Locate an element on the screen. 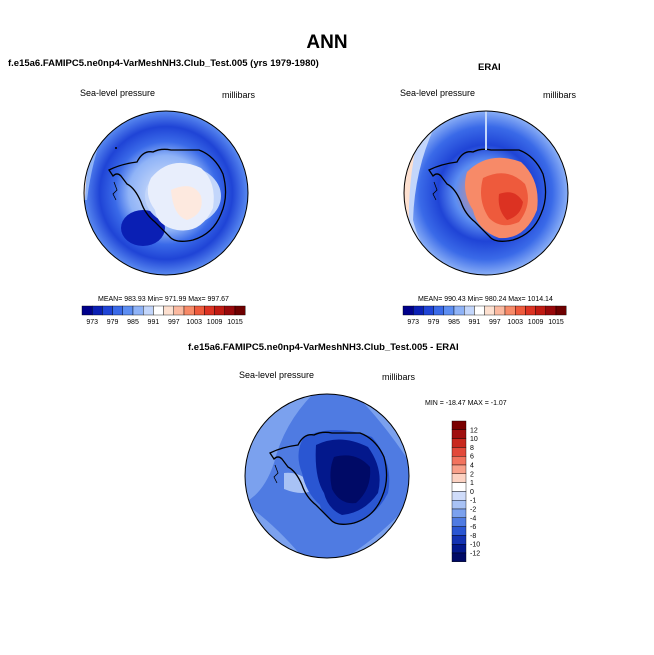  panel2-colorbar-tick-label: 991 is located at coordinates (475, 322).